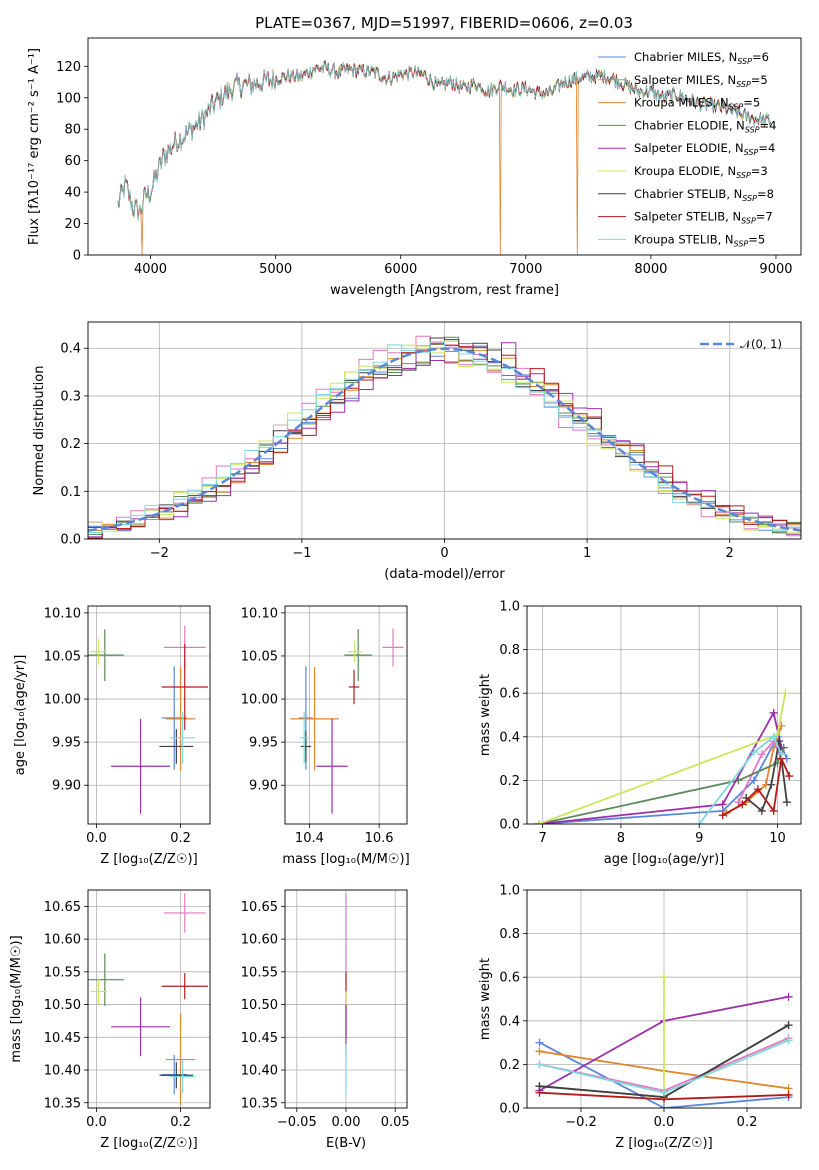  What do you see at coordinates (259, 613) in the screenshot?
I see `age_vs_mass-ytick-label: 10.10` at bounding box center [259, 613].